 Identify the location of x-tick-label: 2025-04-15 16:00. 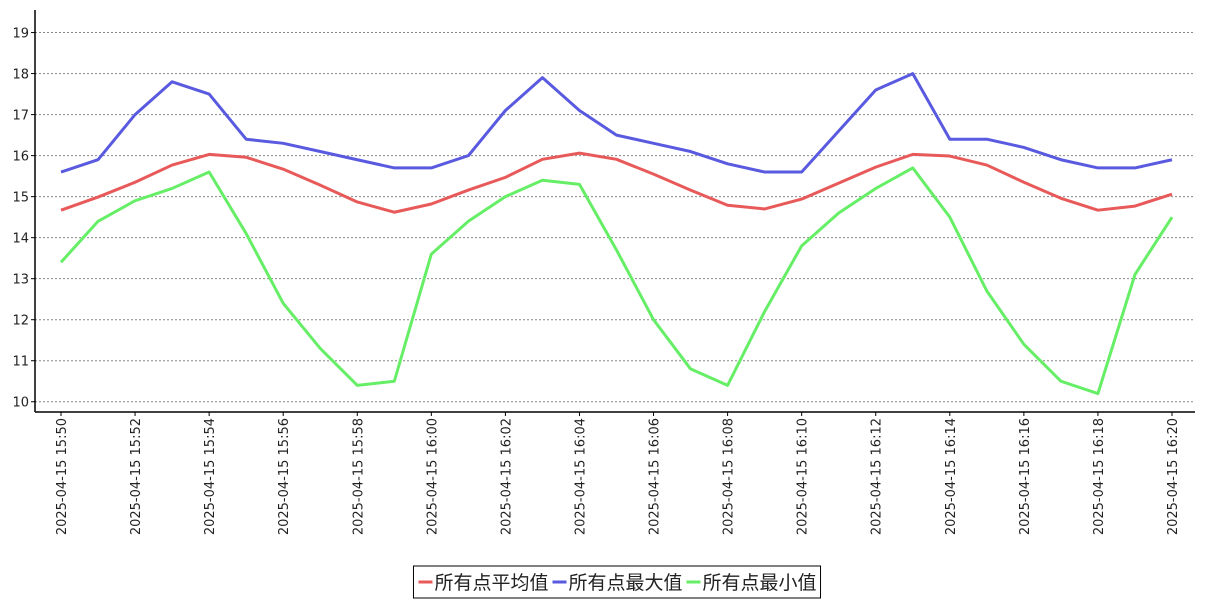
(432, 476).